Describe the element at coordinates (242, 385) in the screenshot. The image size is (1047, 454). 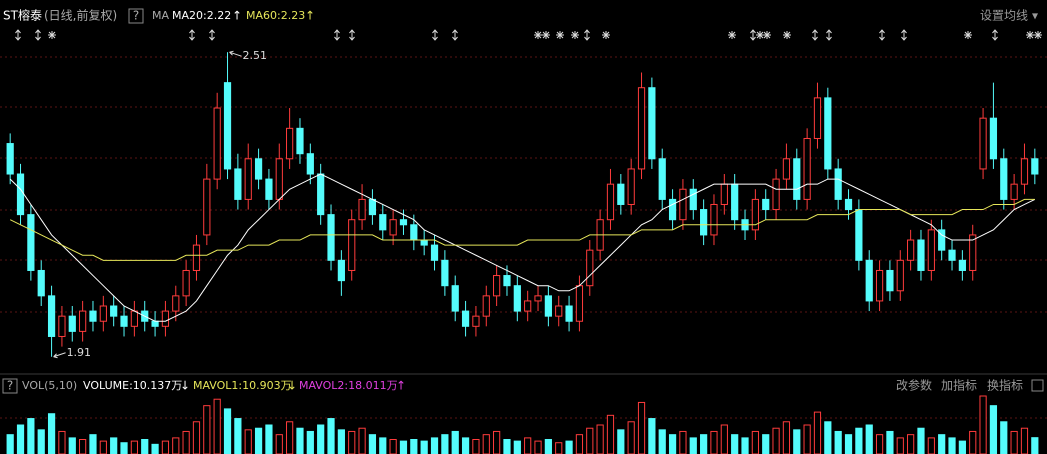
I see `mavol1: MAVOL1:10.903万` at that location.